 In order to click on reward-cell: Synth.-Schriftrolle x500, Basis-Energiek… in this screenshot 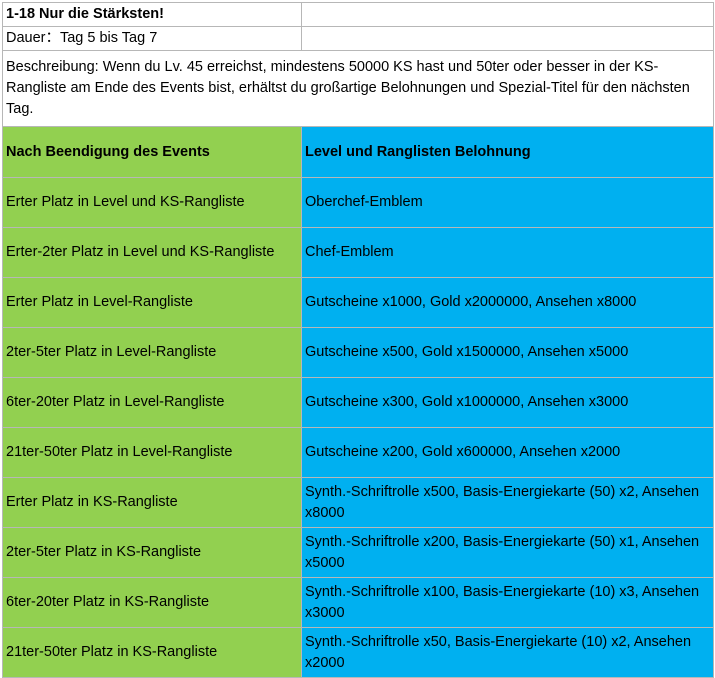, I will do `click(507, 502)`.